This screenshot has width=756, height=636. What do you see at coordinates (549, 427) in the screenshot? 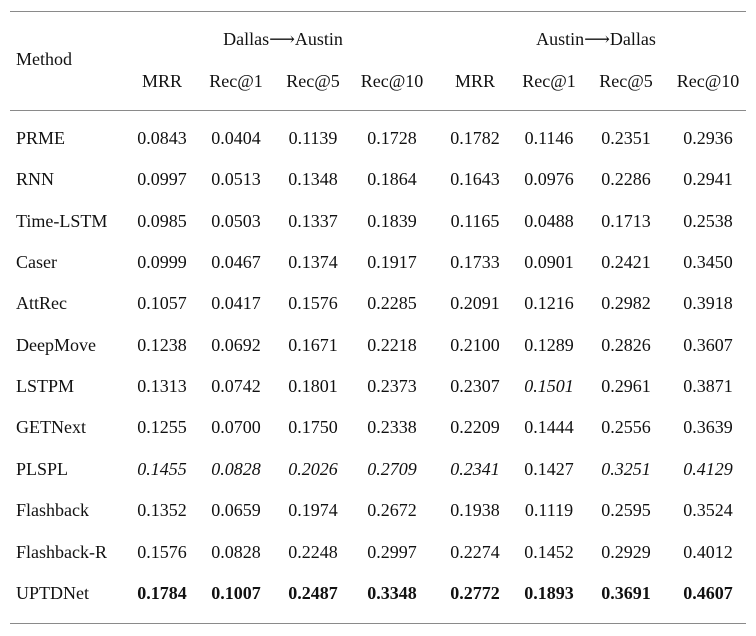
I see `table-cell: 0.1444` at bounding box center [549, 427].